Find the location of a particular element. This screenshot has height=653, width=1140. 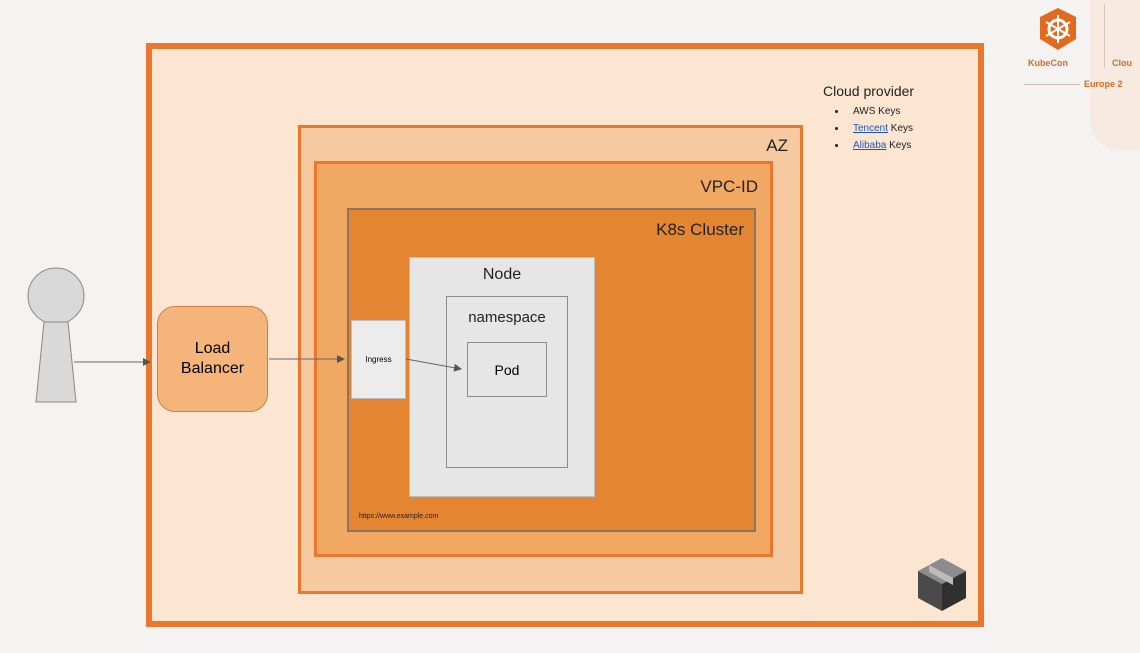

list-item-aws-keys: AWS Keys is located at coordinates (915, 111).